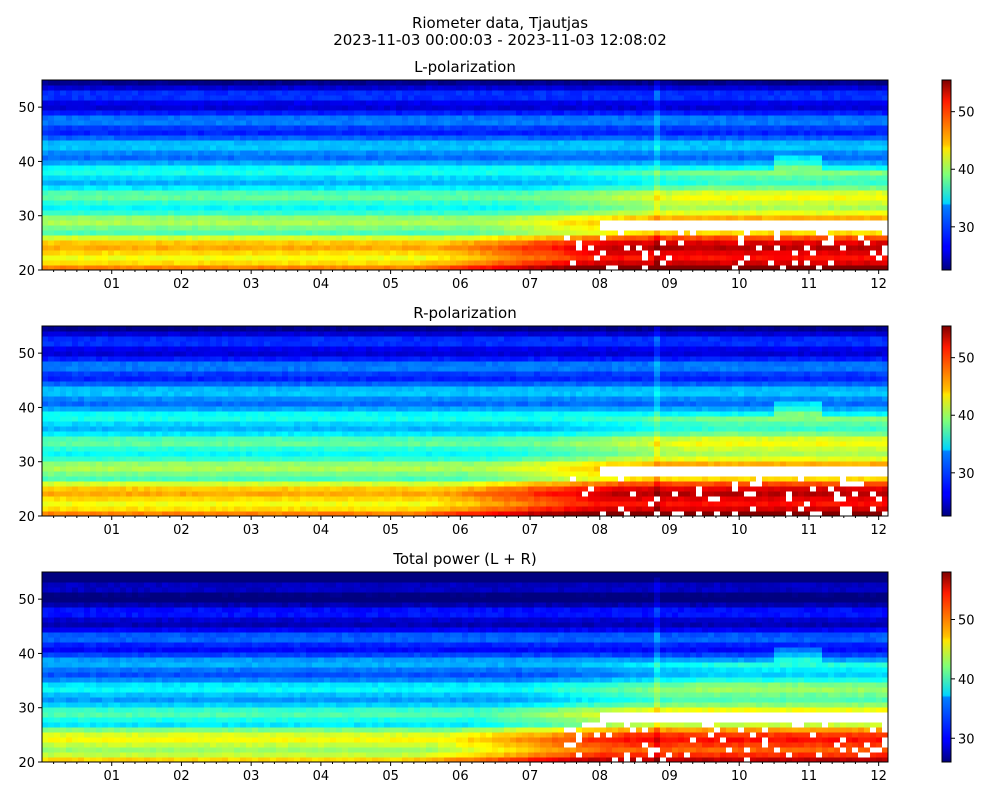 The width and height of the screenshot is (1000, 800). Describe the element at coordinates (465, 67) in the screenshot. I see `panel-title: L-polarization` at that location.